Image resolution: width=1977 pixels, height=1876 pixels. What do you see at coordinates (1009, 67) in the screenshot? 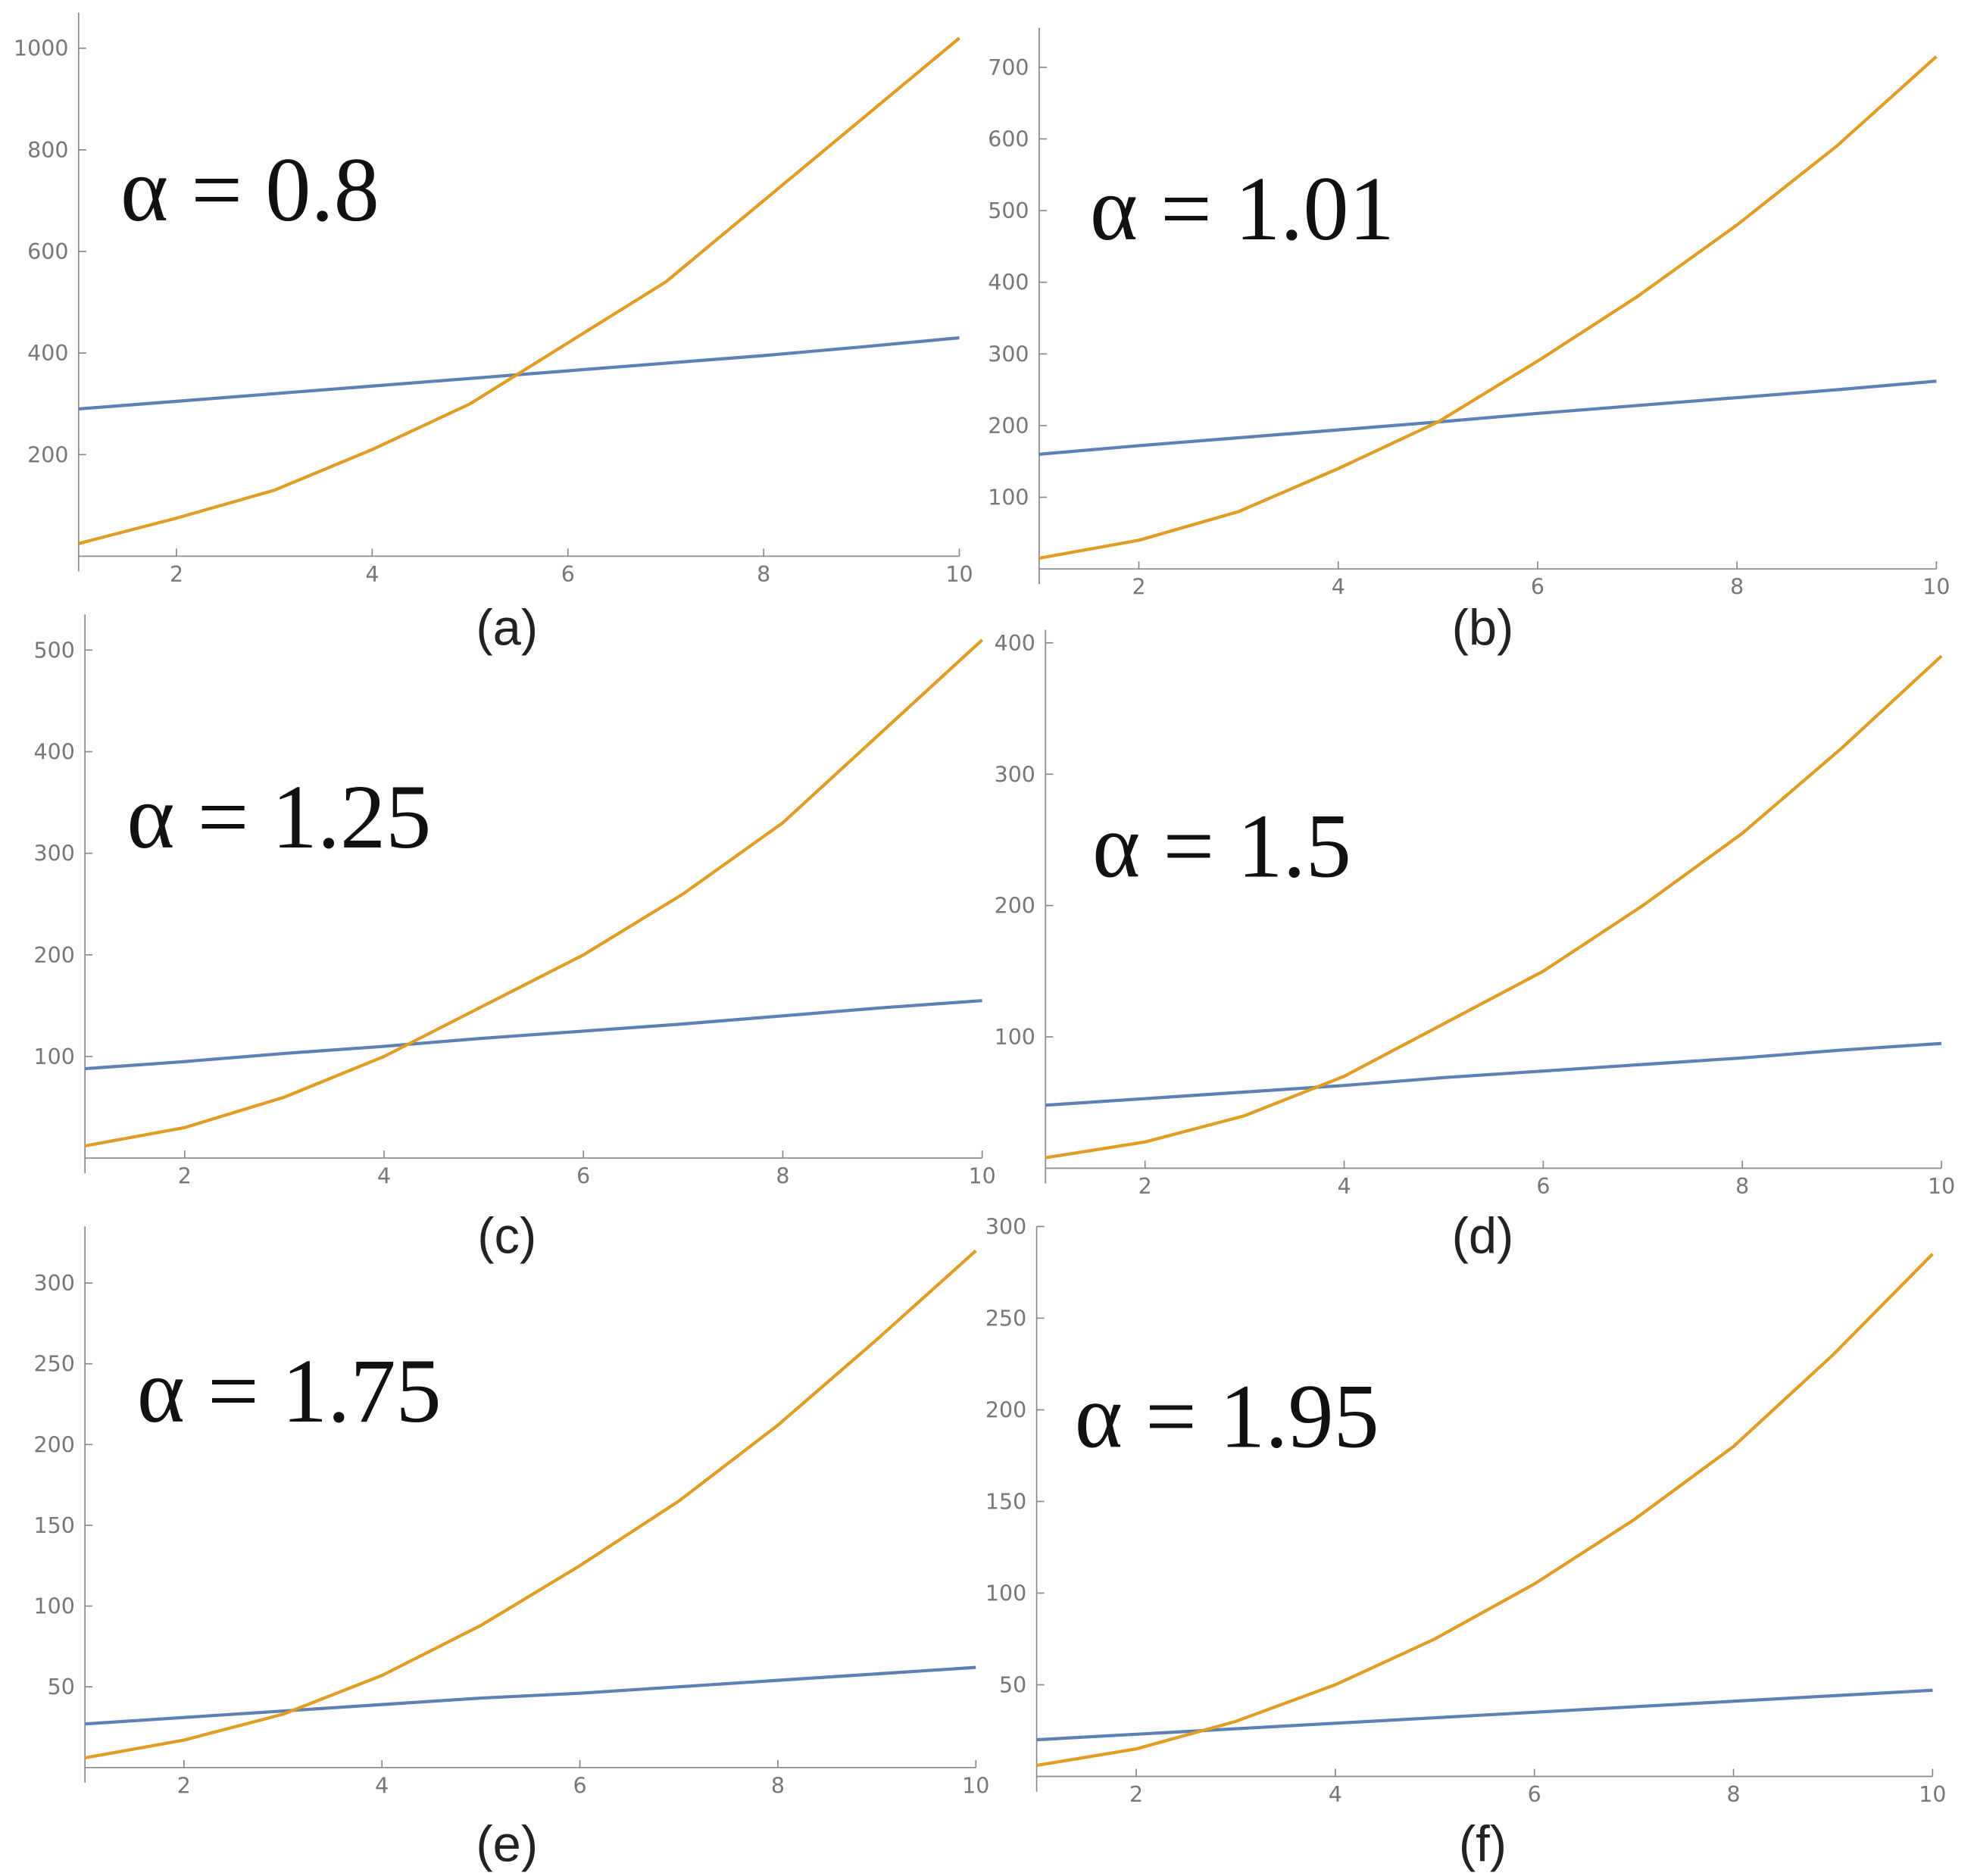
I see `y-tick-label: 700` at bounding box center [1009, 67].